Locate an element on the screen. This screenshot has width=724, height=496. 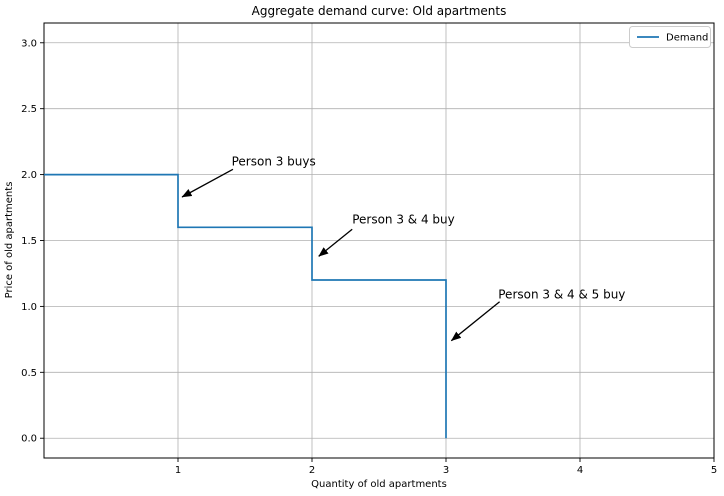
legend: Demand is located at coordinates (670, 37).